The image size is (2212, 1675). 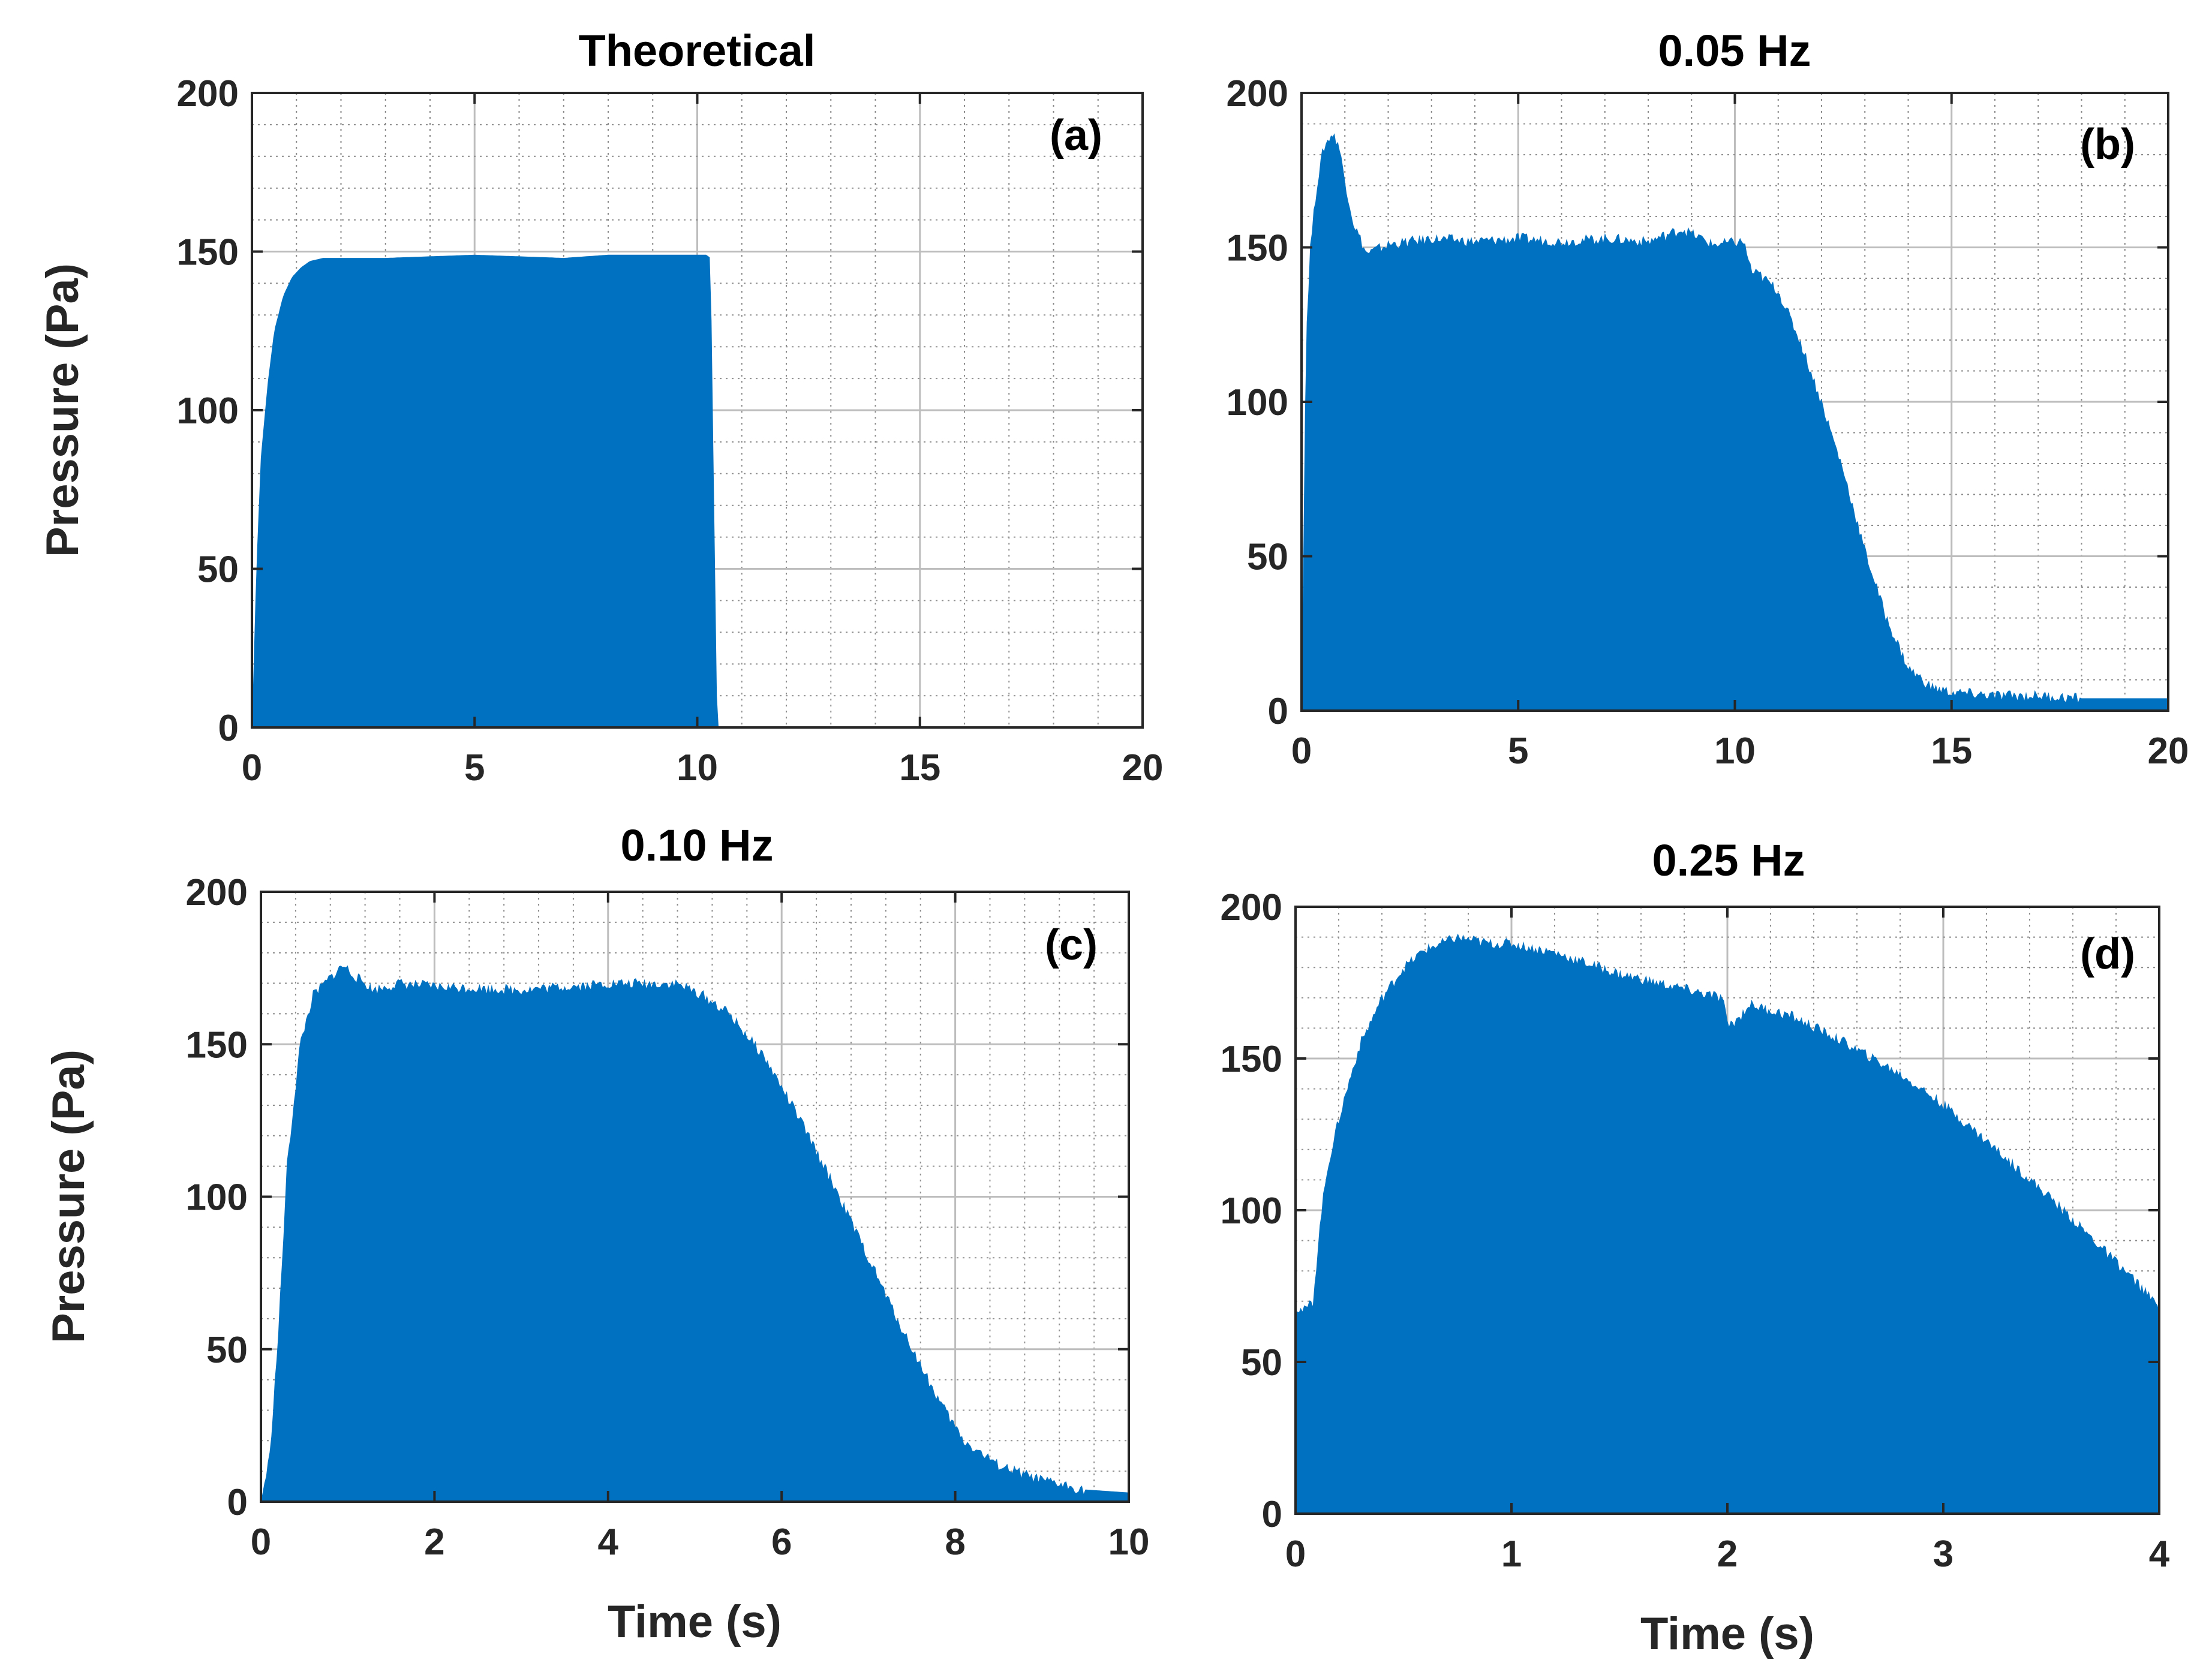 What do you see at coordinates (2107, 954) in the screenshot?
I see `panel-d-label: (d)` at bounding box center [2107, 954].